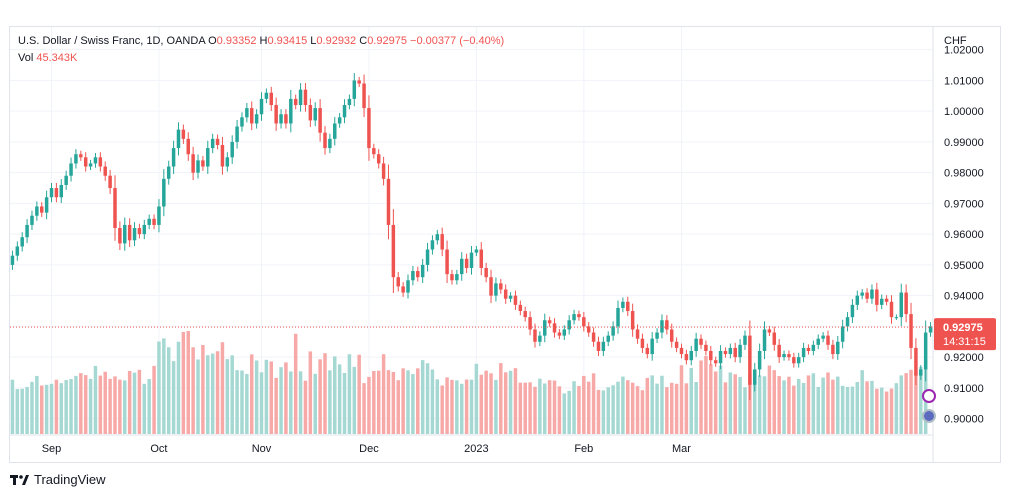 The image size is (1012, 498). Describe the element at coordinates (57, 58) in the screenshot. I see `volume-value: 45.343K` at that location.